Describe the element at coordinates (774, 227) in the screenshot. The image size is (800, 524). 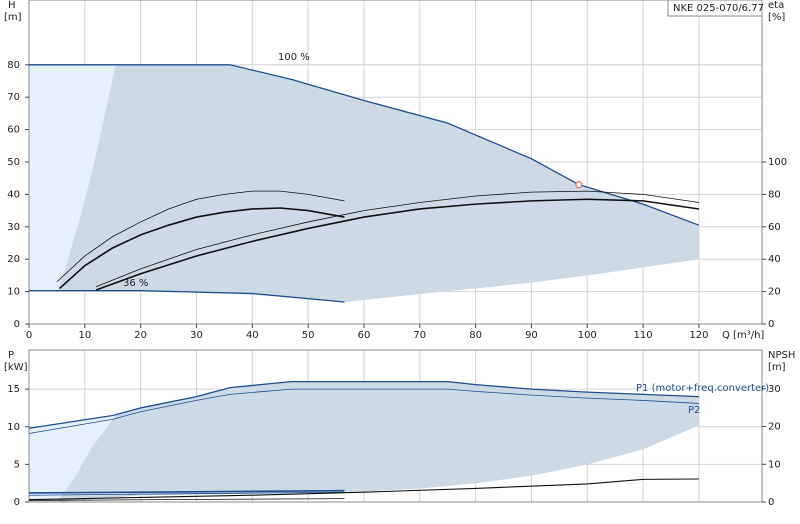
I see `y2-tick-label: 60` at that location.